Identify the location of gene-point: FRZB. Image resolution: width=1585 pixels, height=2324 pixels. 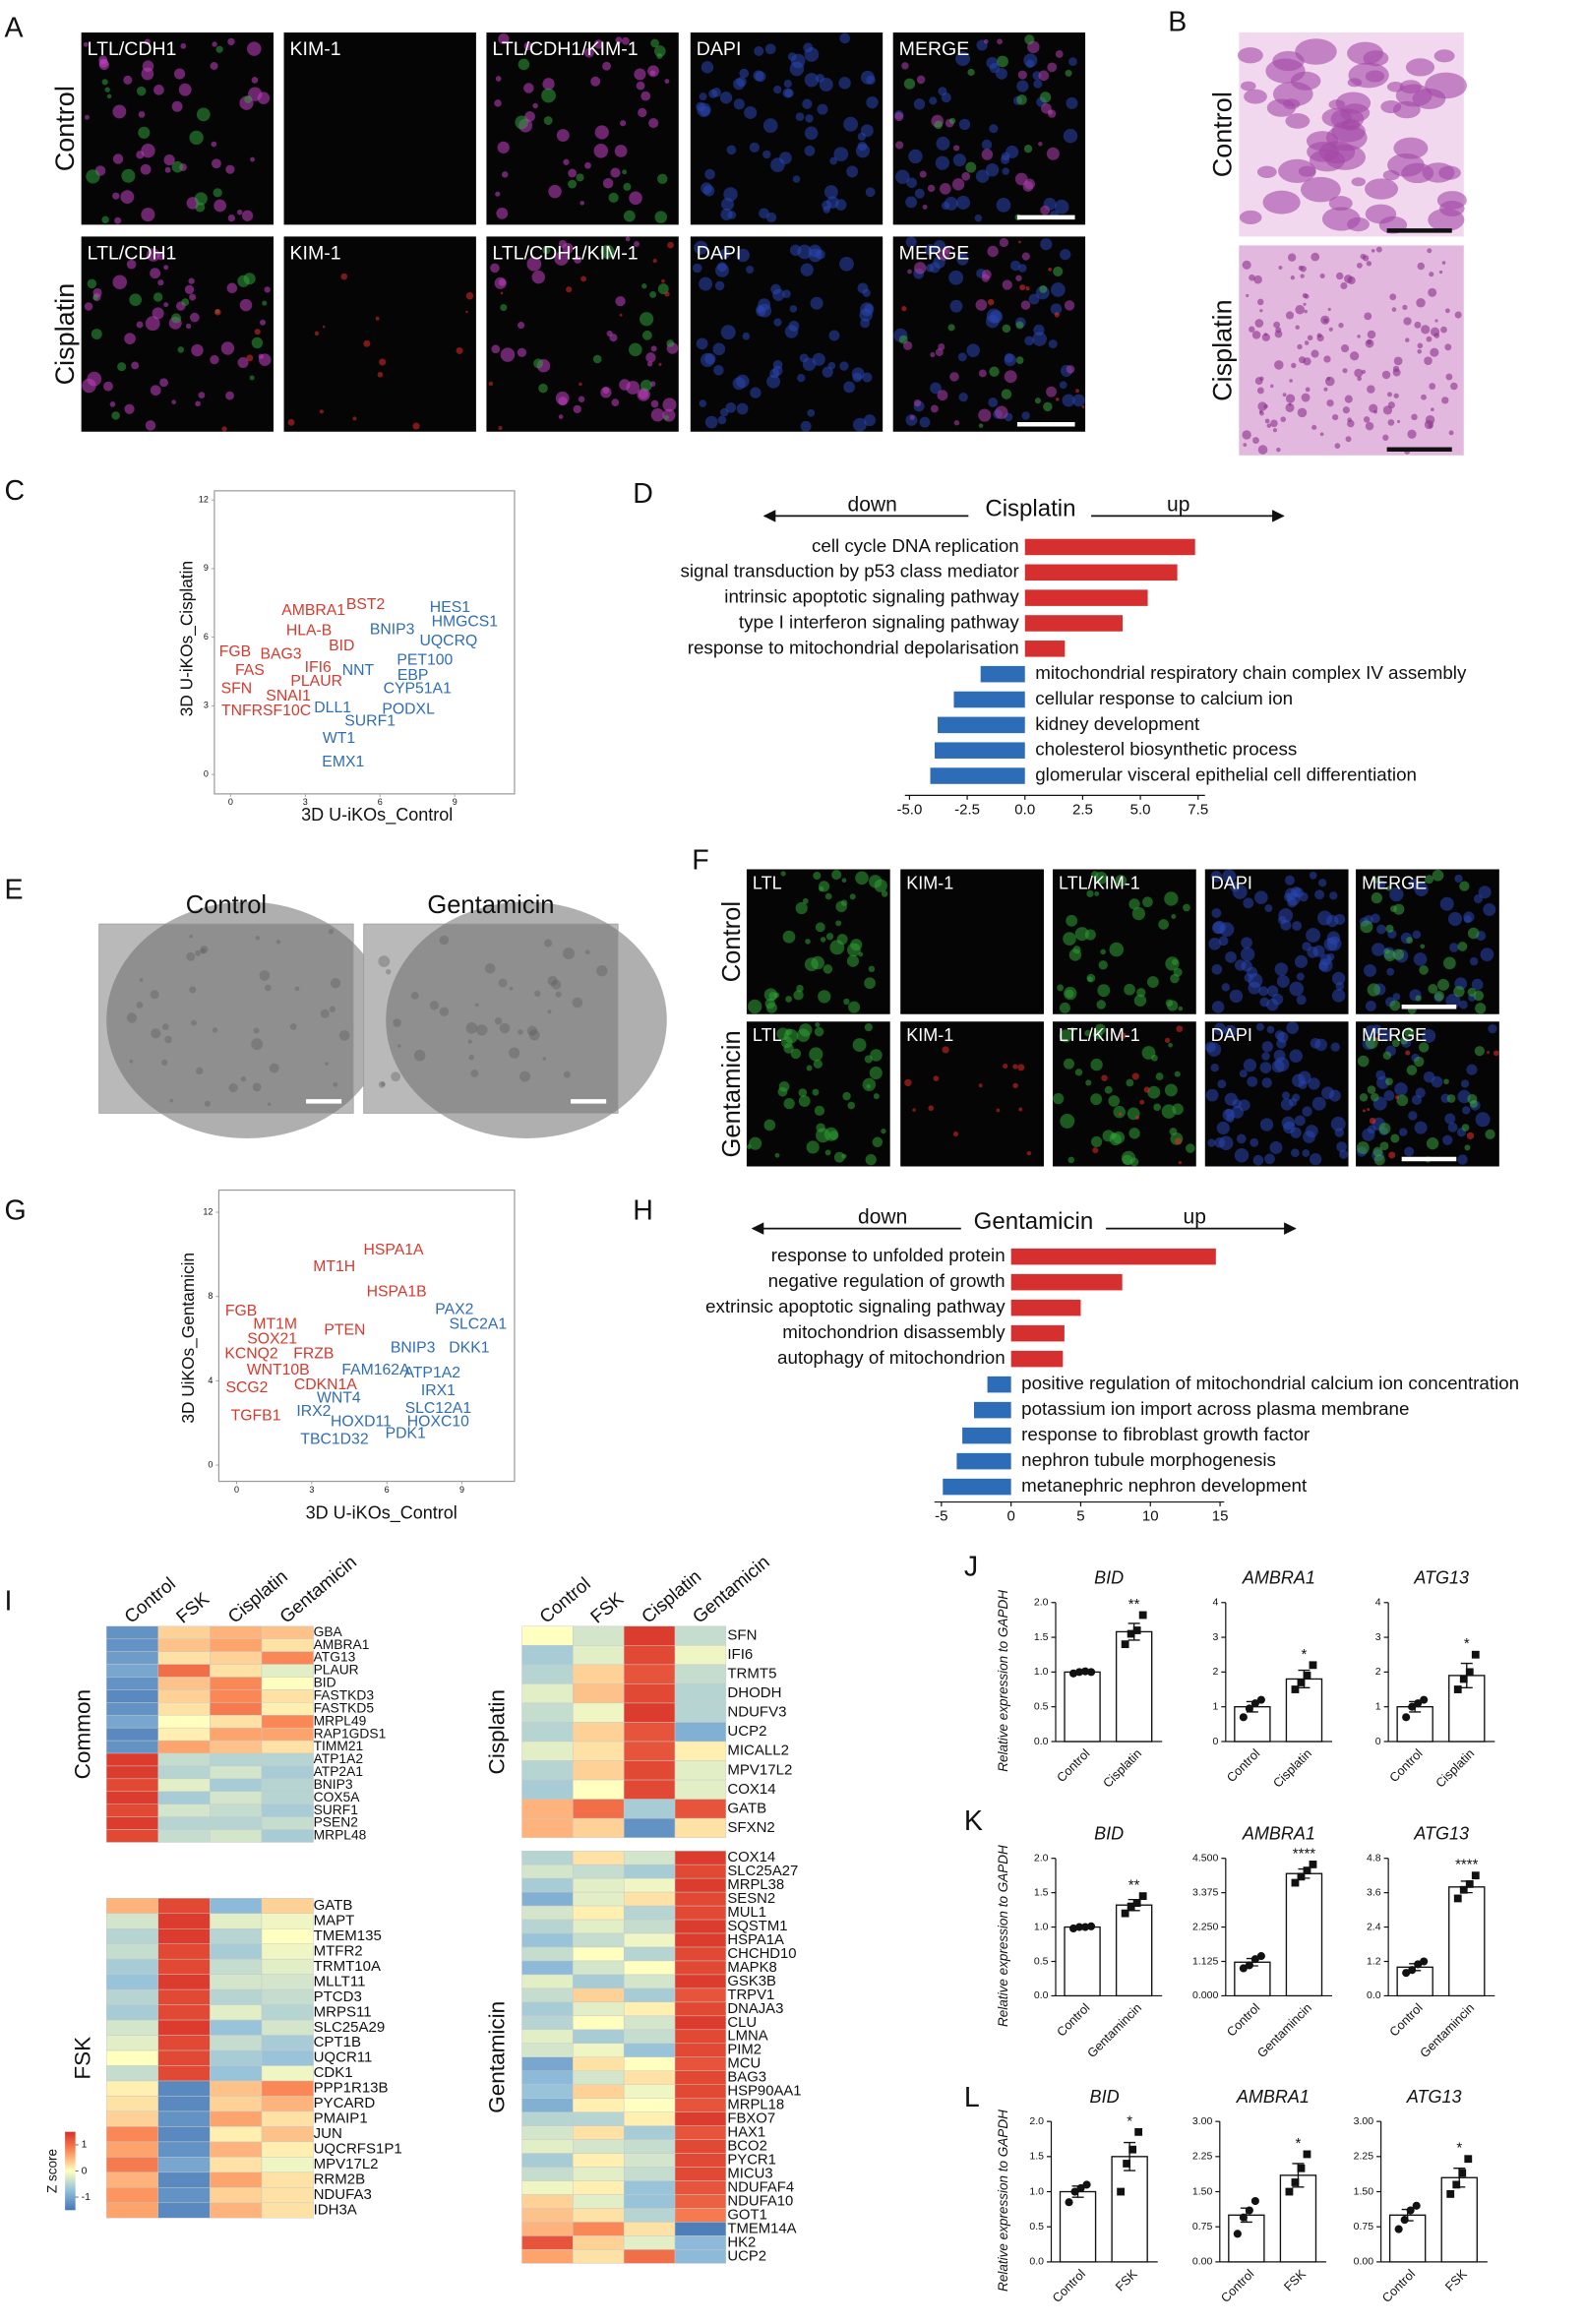
(313, 1354).